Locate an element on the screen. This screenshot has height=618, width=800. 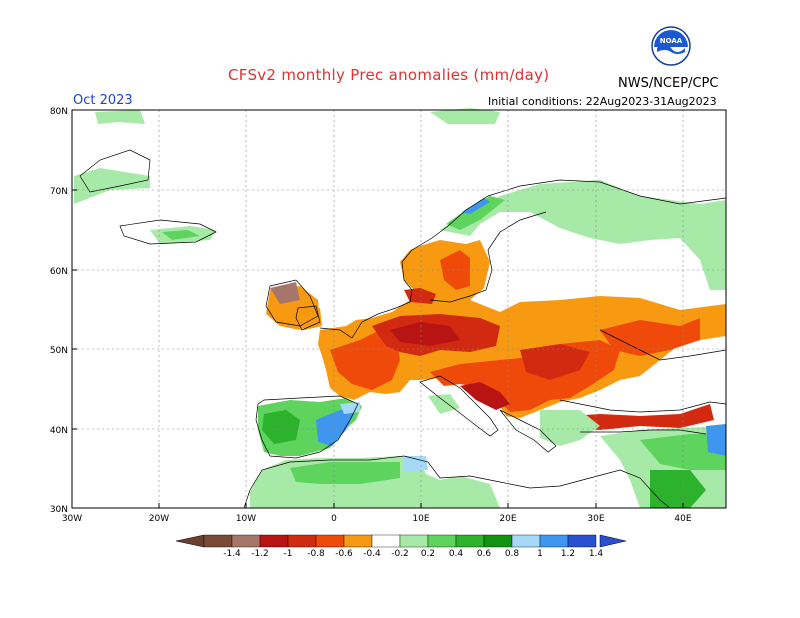
agency-label: NWS/NCEP/CPC is located at coordinates (668, 83).